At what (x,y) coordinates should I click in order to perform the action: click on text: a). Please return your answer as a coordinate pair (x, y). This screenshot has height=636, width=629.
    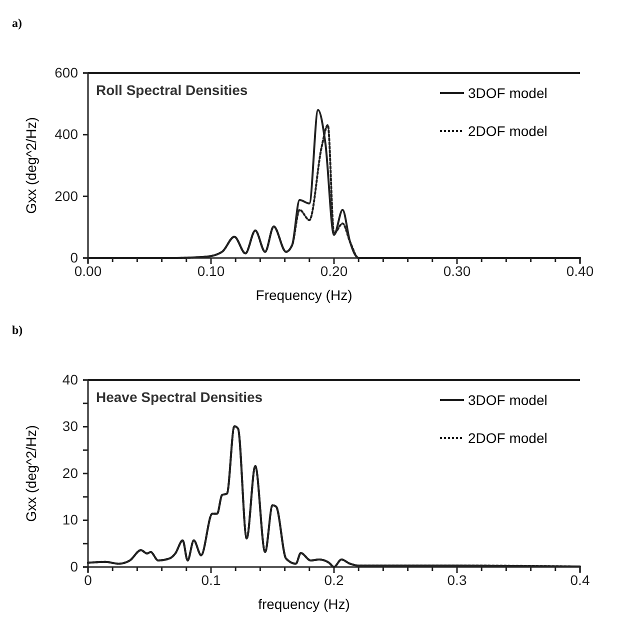
    Looking at the image, I should click on (17, 23).